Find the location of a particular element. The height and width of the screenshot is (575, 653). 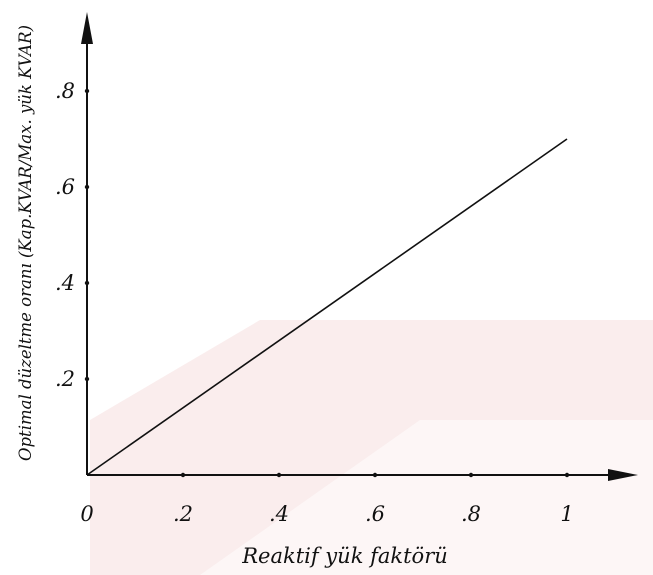

x-axis-ticks: 0 .2 .4 .6 .8 1 is located at coordinates (327, 499).